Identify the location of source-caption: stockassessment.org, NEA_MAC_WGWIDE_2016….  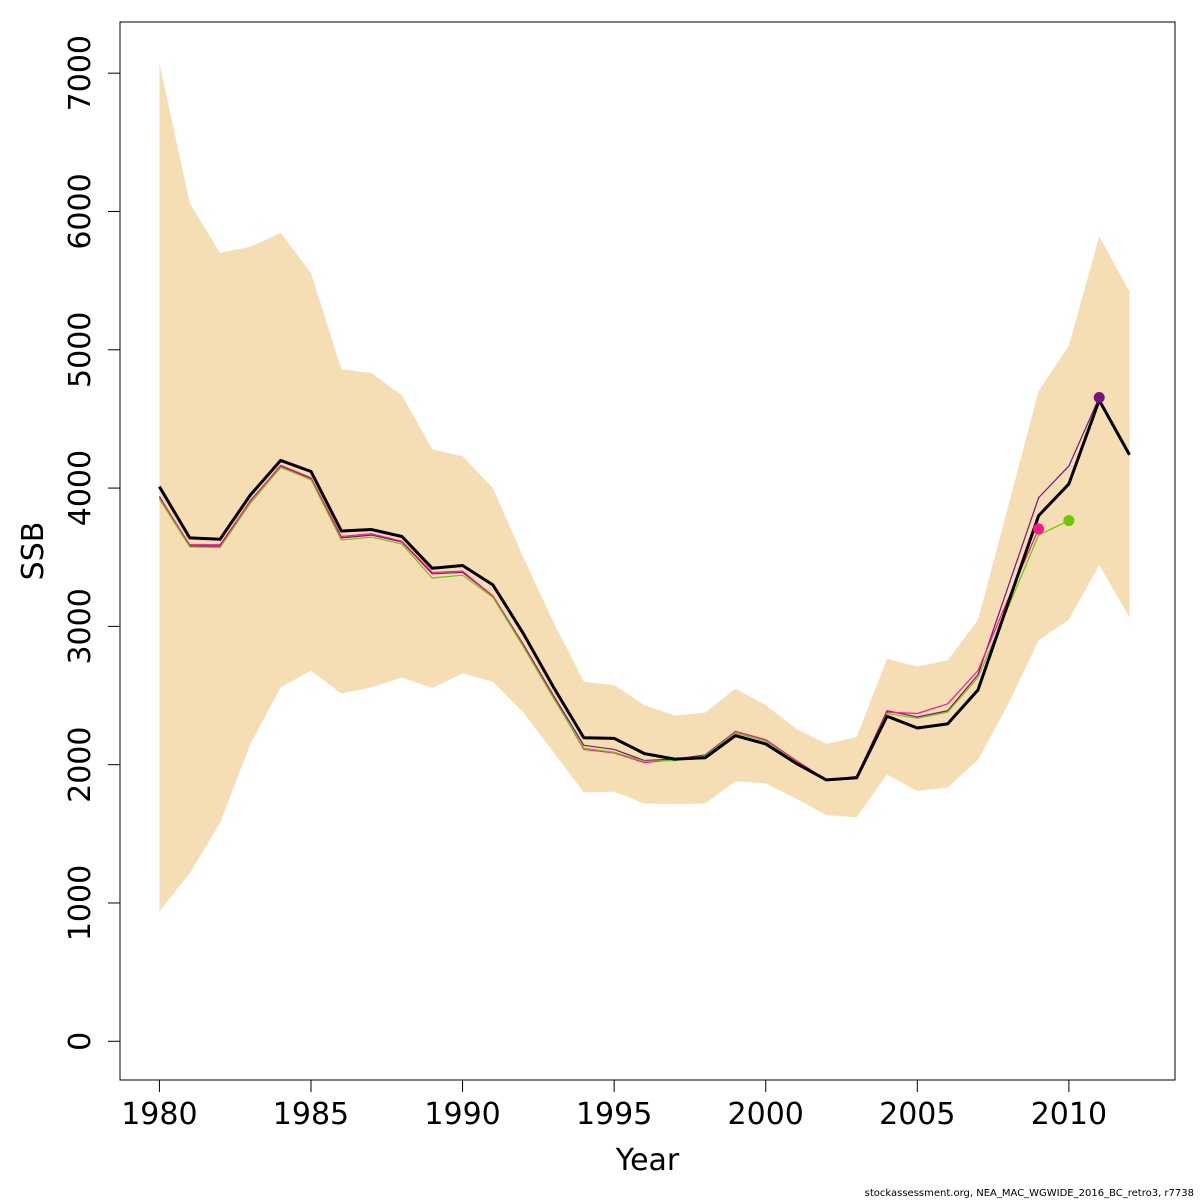
(1029, 1193).